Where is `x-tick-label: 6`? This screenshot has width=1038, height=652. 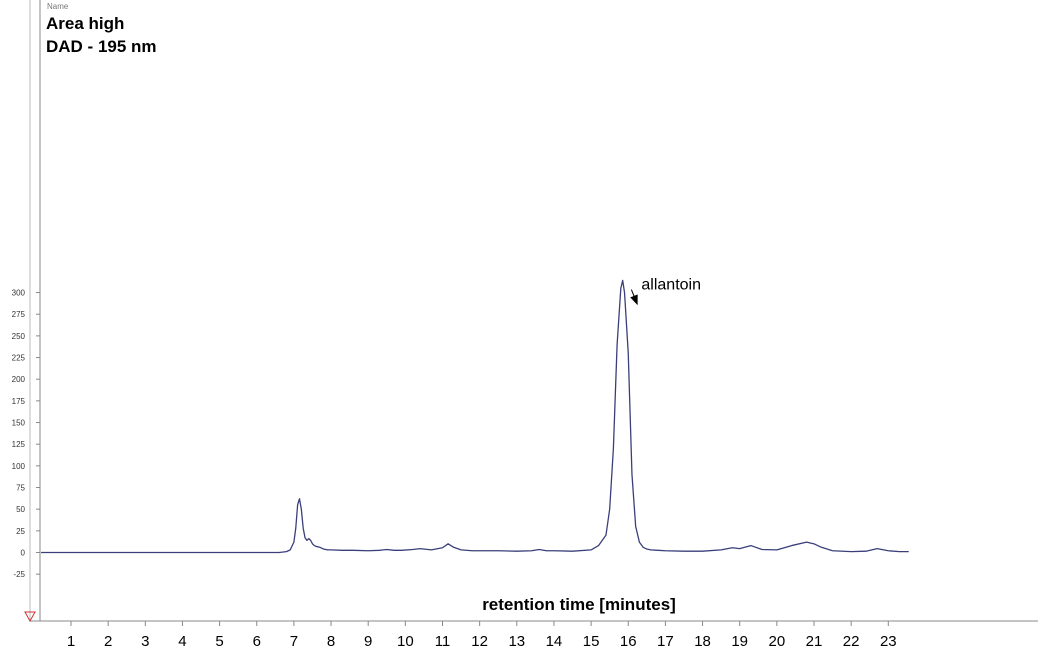 x-tick-label: 6 is located at coordinates (257, 641).